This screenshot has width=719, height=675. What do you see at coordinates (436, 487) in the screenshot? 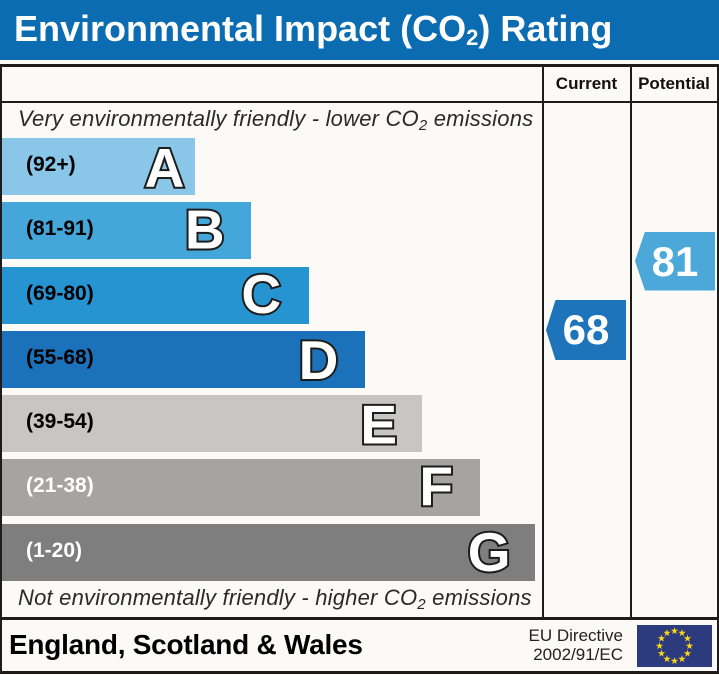
I see `svg-text: F` at bounding box center [436, 487].